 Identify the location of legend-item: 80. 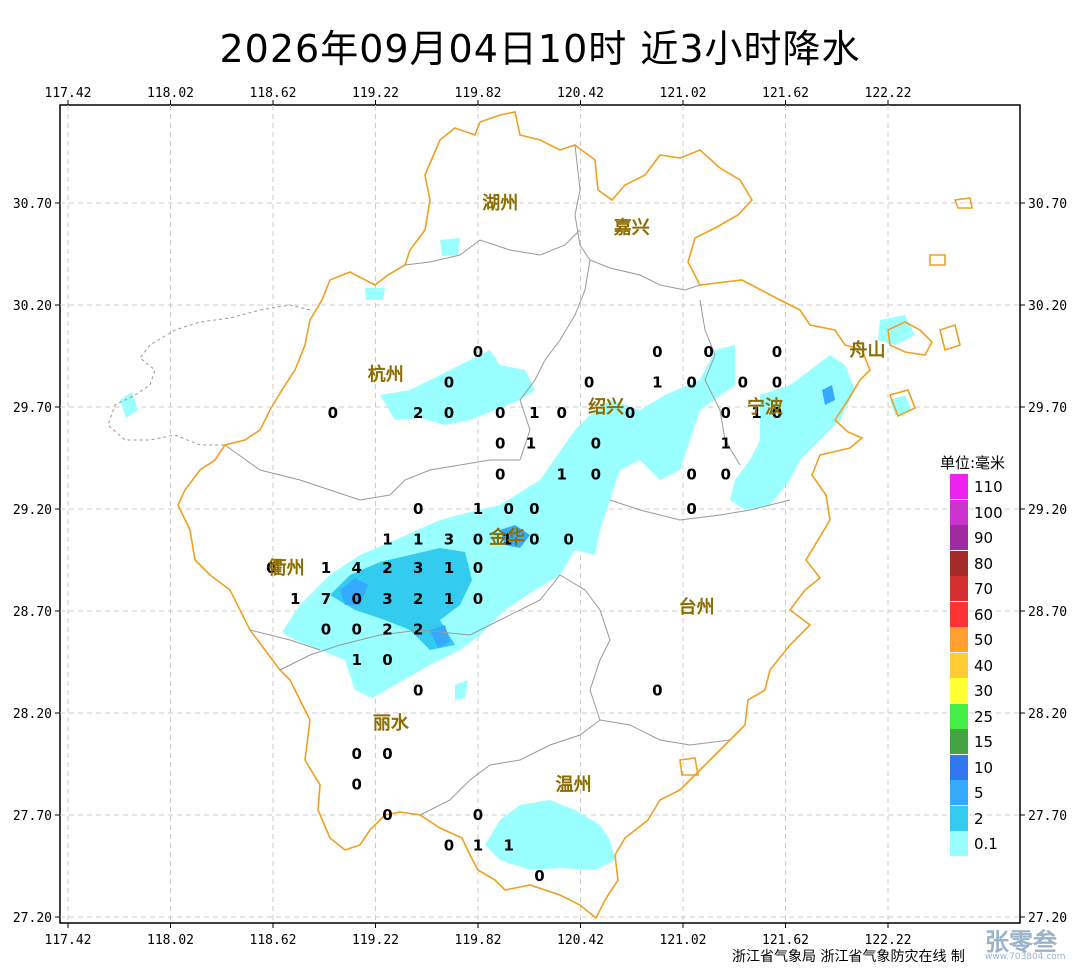
(1005, 563).